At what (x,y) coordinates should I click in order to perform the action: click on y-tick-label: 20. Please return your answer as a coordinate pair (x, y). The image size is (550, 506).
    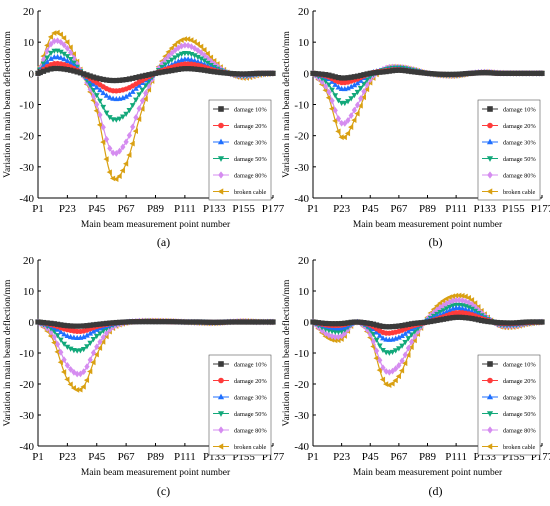
    Looking at the image, I should click on (29, 12).